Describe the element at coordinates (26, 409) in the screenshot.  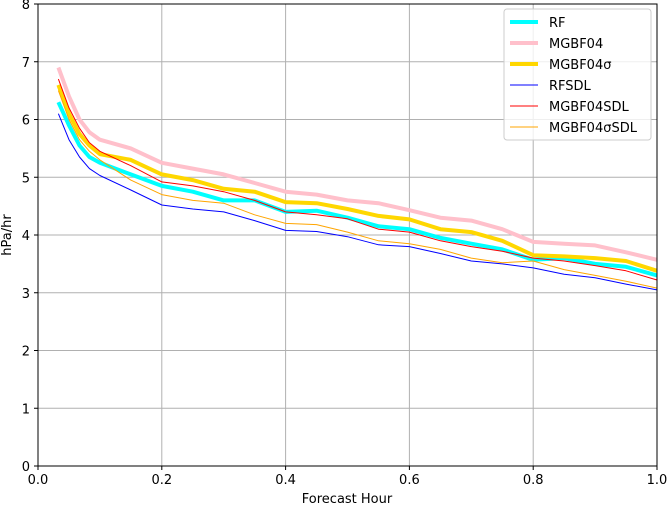
I see `y-tick-label: 1` at that location.